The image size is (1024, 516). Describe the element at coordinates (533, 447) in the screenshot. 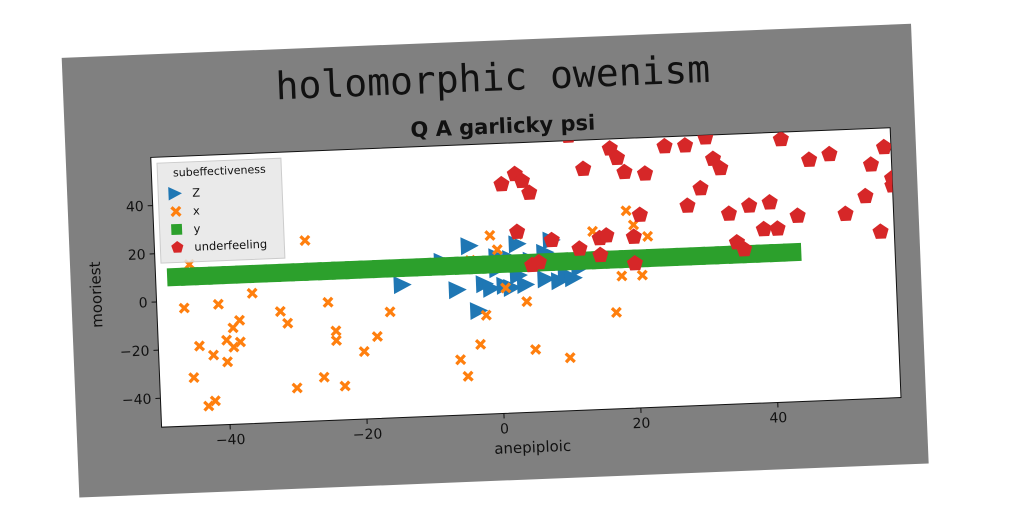

I see `x-axis-label: anepiploic` at that location.